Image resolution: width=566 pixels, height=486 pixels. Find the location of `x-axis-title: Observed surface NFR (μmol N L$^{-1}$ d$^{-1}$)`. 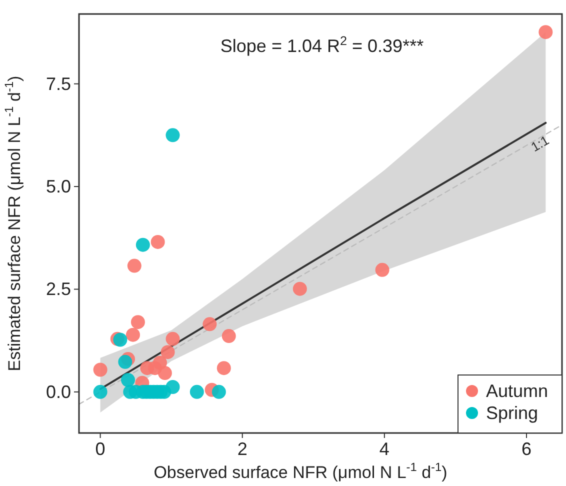

x-axis-title: Observed surface NFR (μmol N L$^{-1}$ d$^{-1}$) is located at coordinates (301, 471).